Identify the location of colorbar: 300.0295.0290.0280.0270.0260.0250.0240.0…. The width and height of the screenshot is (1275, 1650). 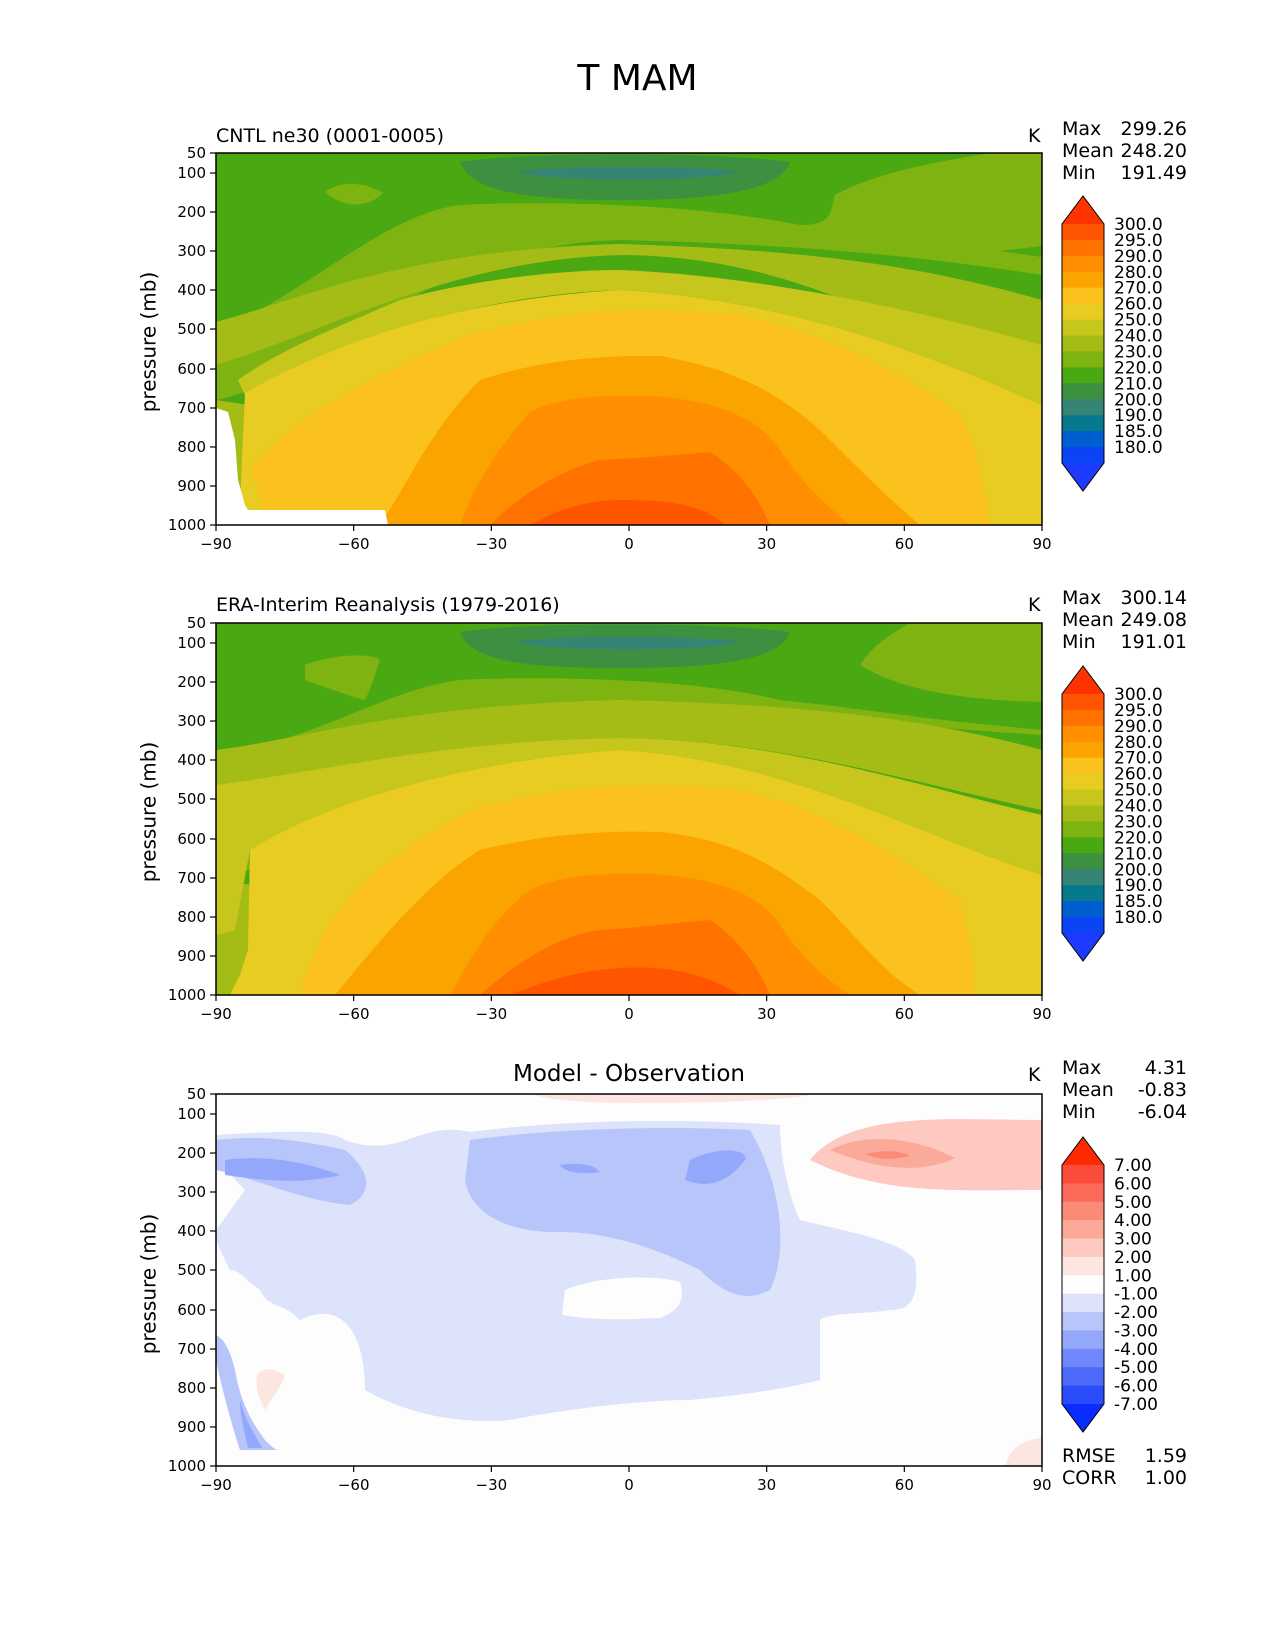
(1112, 343).